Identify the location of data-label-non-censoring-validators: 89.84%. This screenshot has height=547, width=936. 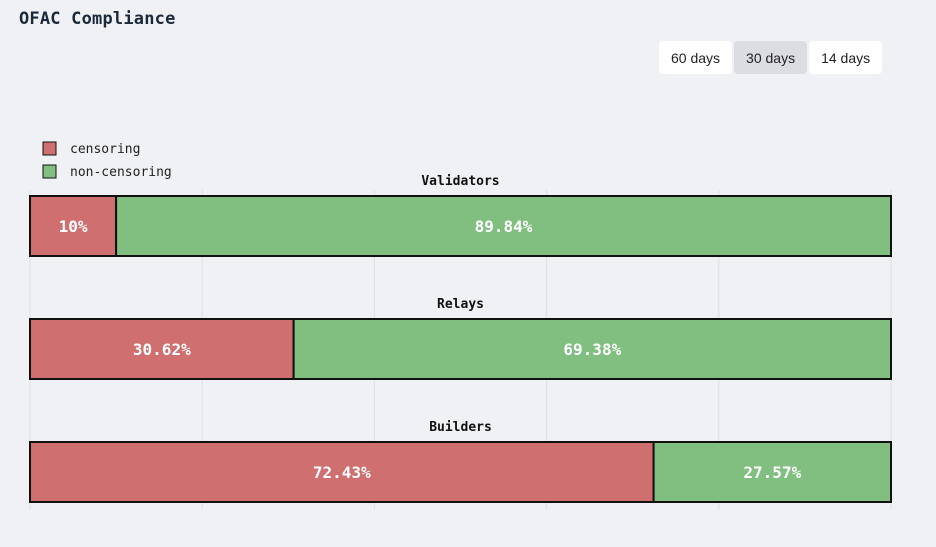
(504, 226).